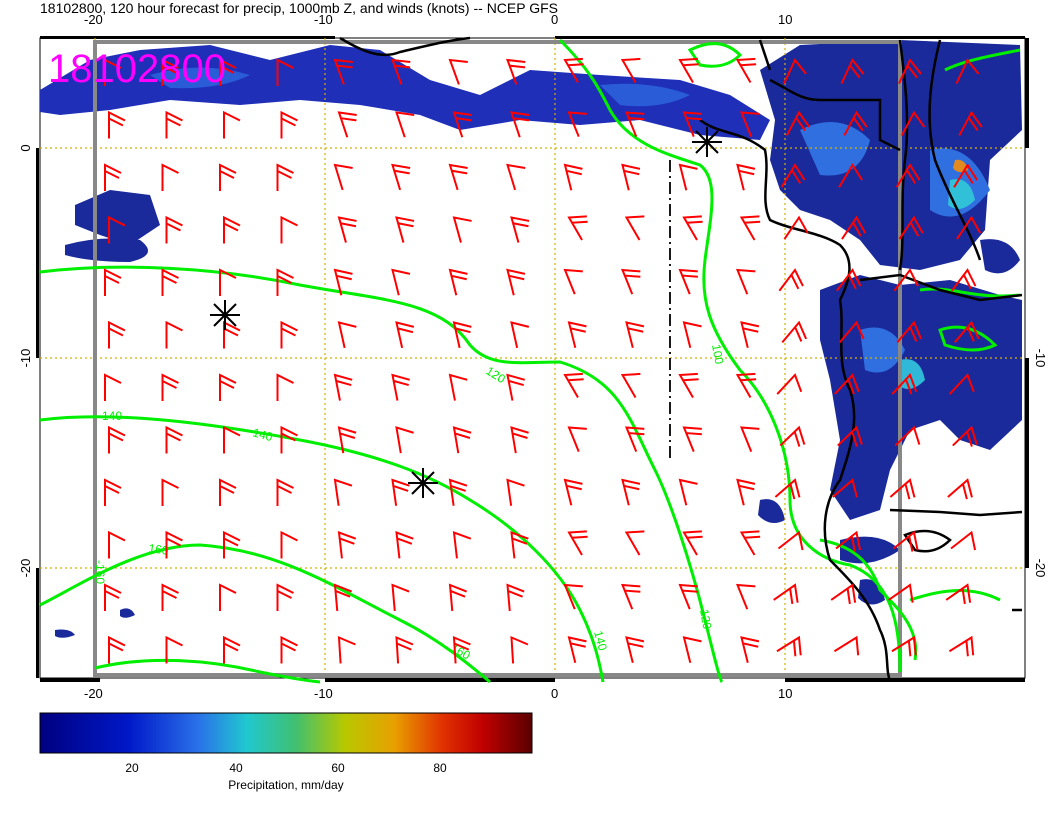 The image size is (1056, 816). What do you see at coordinates (25, 360) in the screenshot?
I see `left-axis: 0 -10 -20` at bounding box center [25, 360].